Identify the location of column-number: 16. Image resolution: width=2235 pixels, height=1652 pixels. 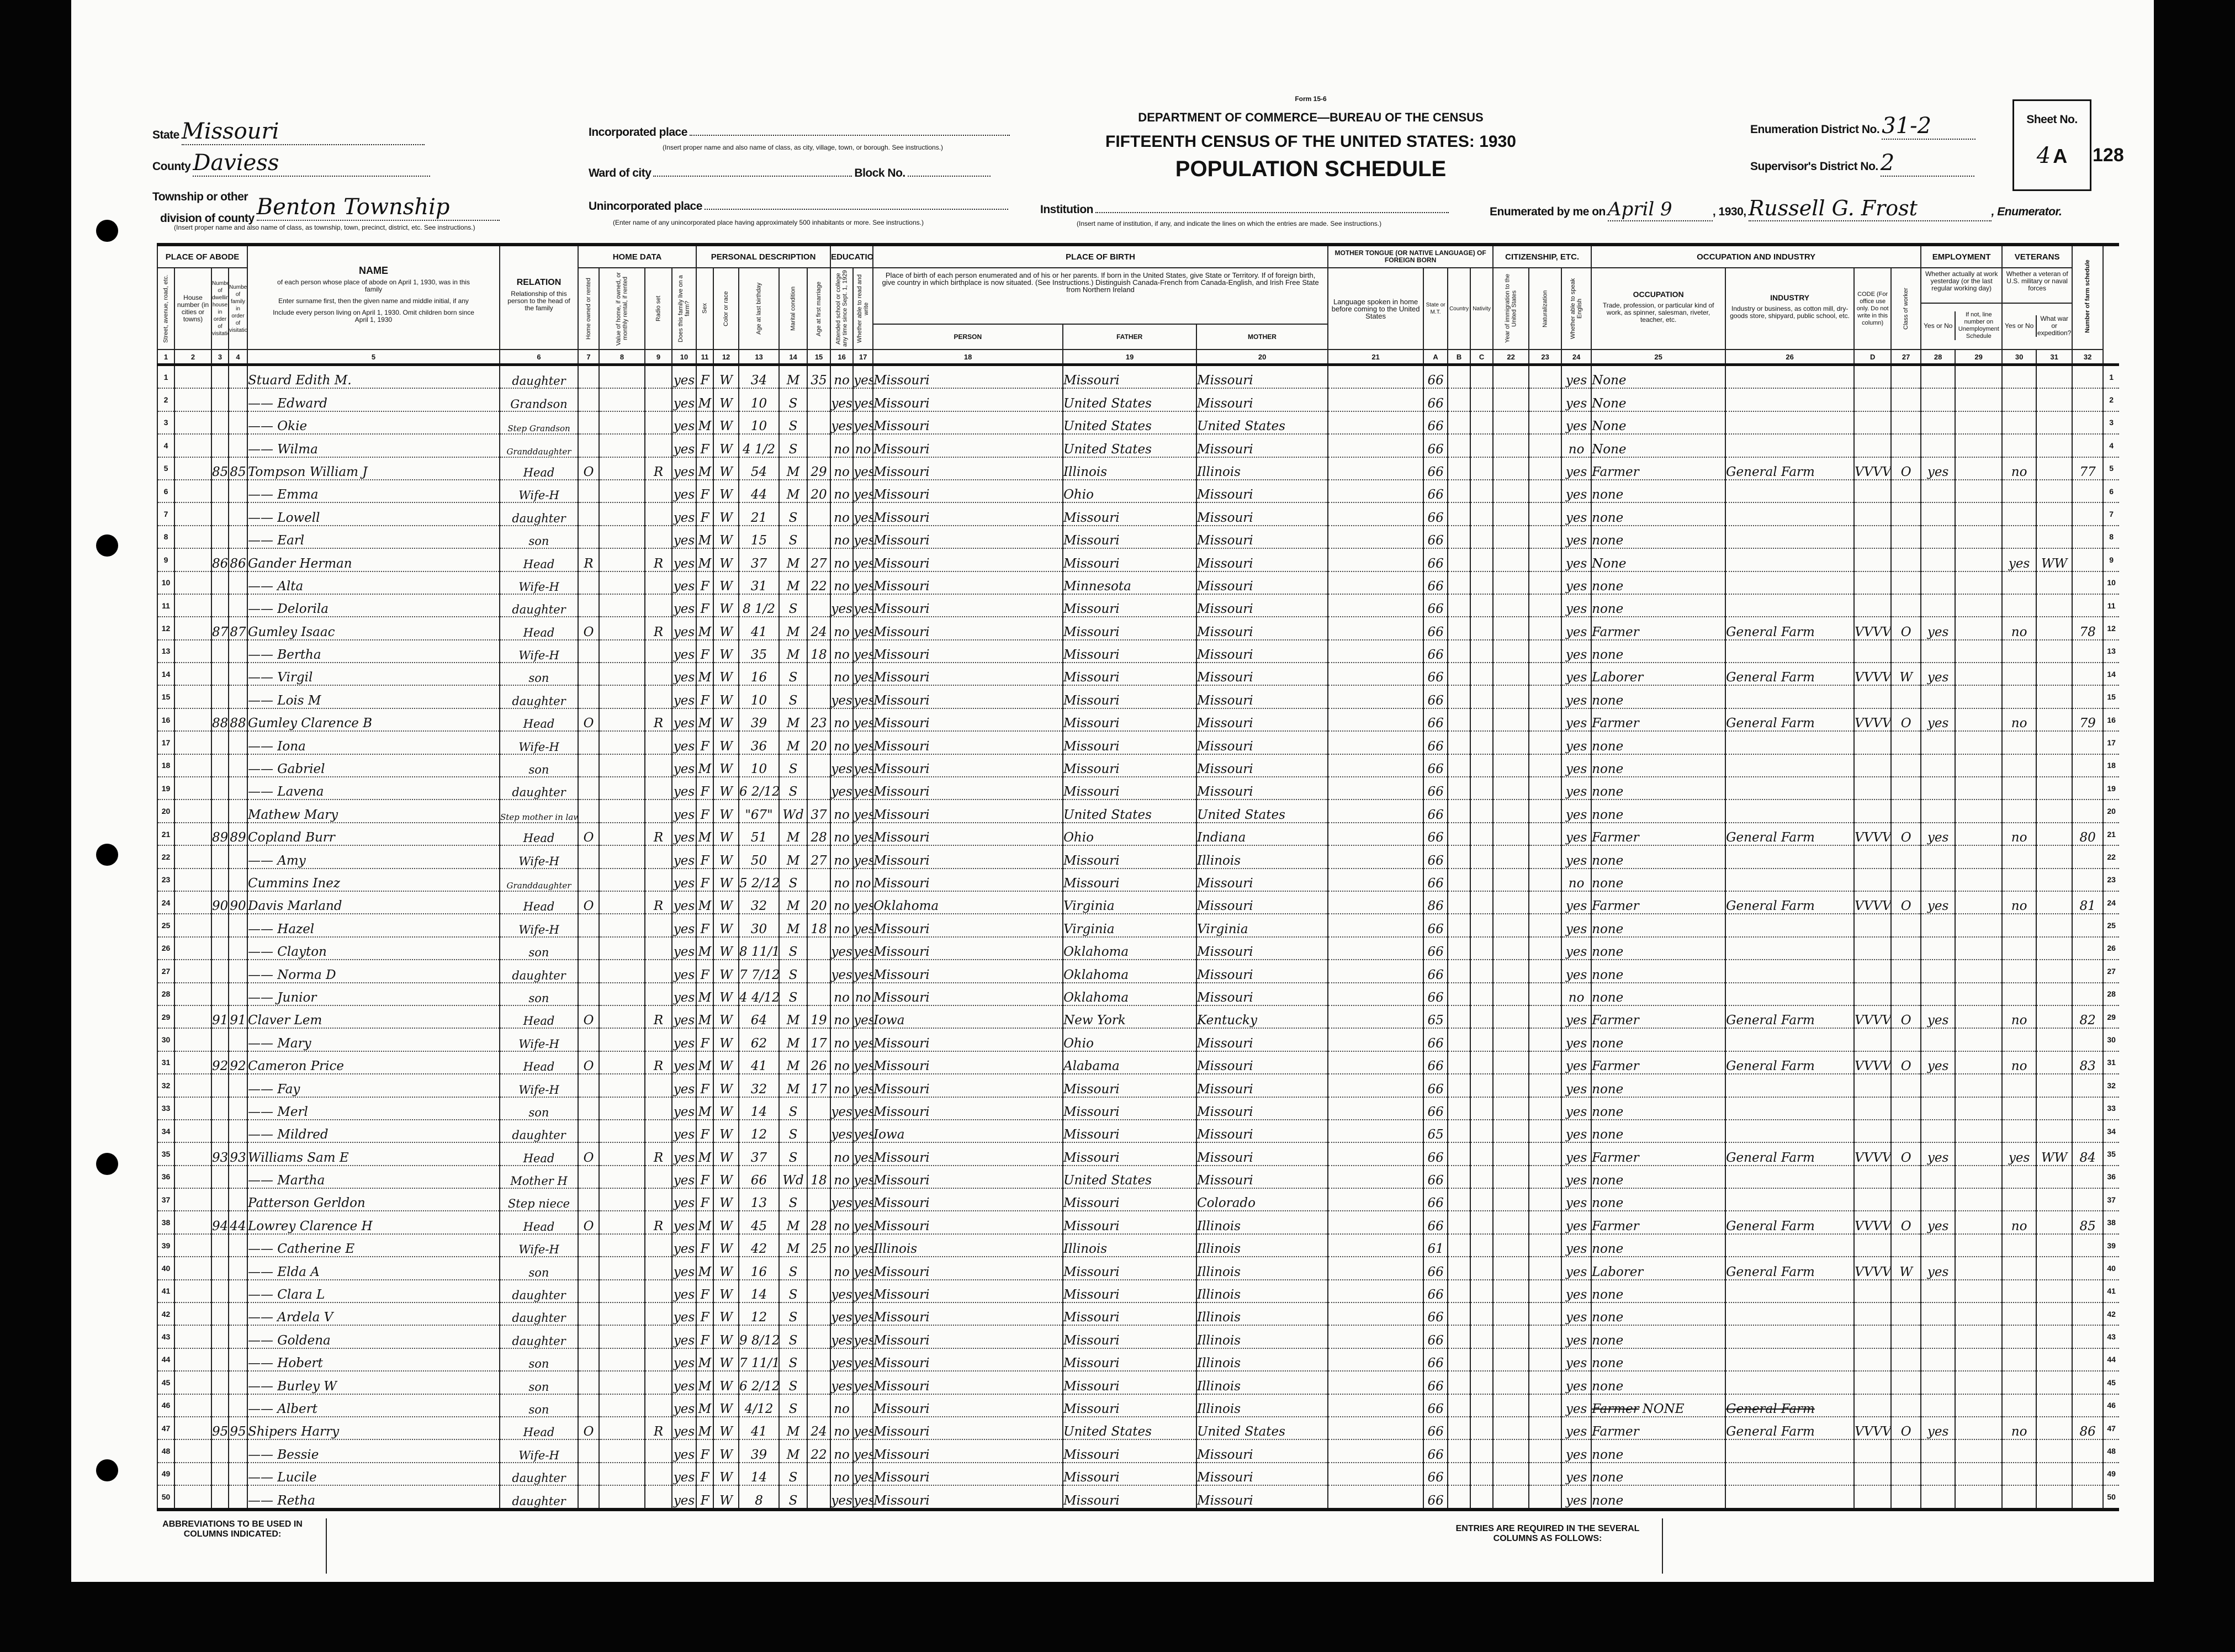
(842, 358).